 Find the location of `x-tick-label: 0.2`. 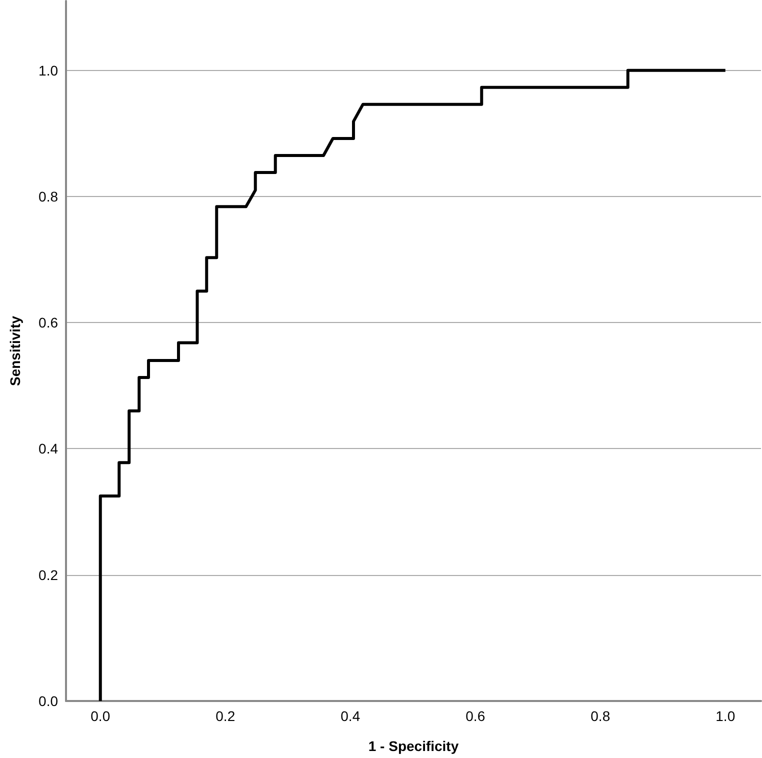

x-tick-label: 0.2 is located at coordinates (226, 716).